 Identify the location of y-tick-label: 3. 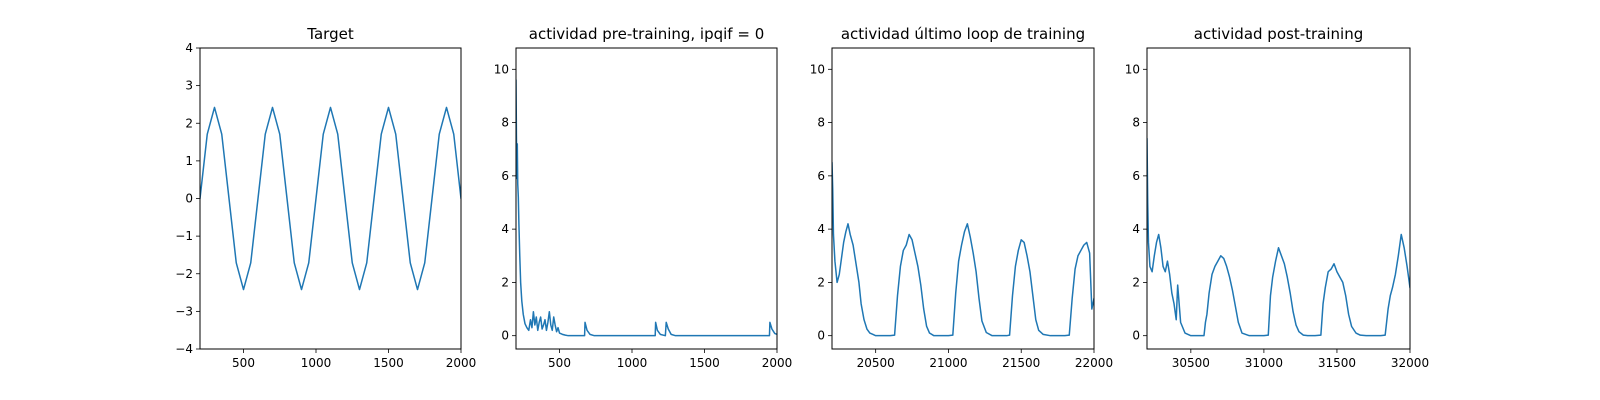
(189, 86).